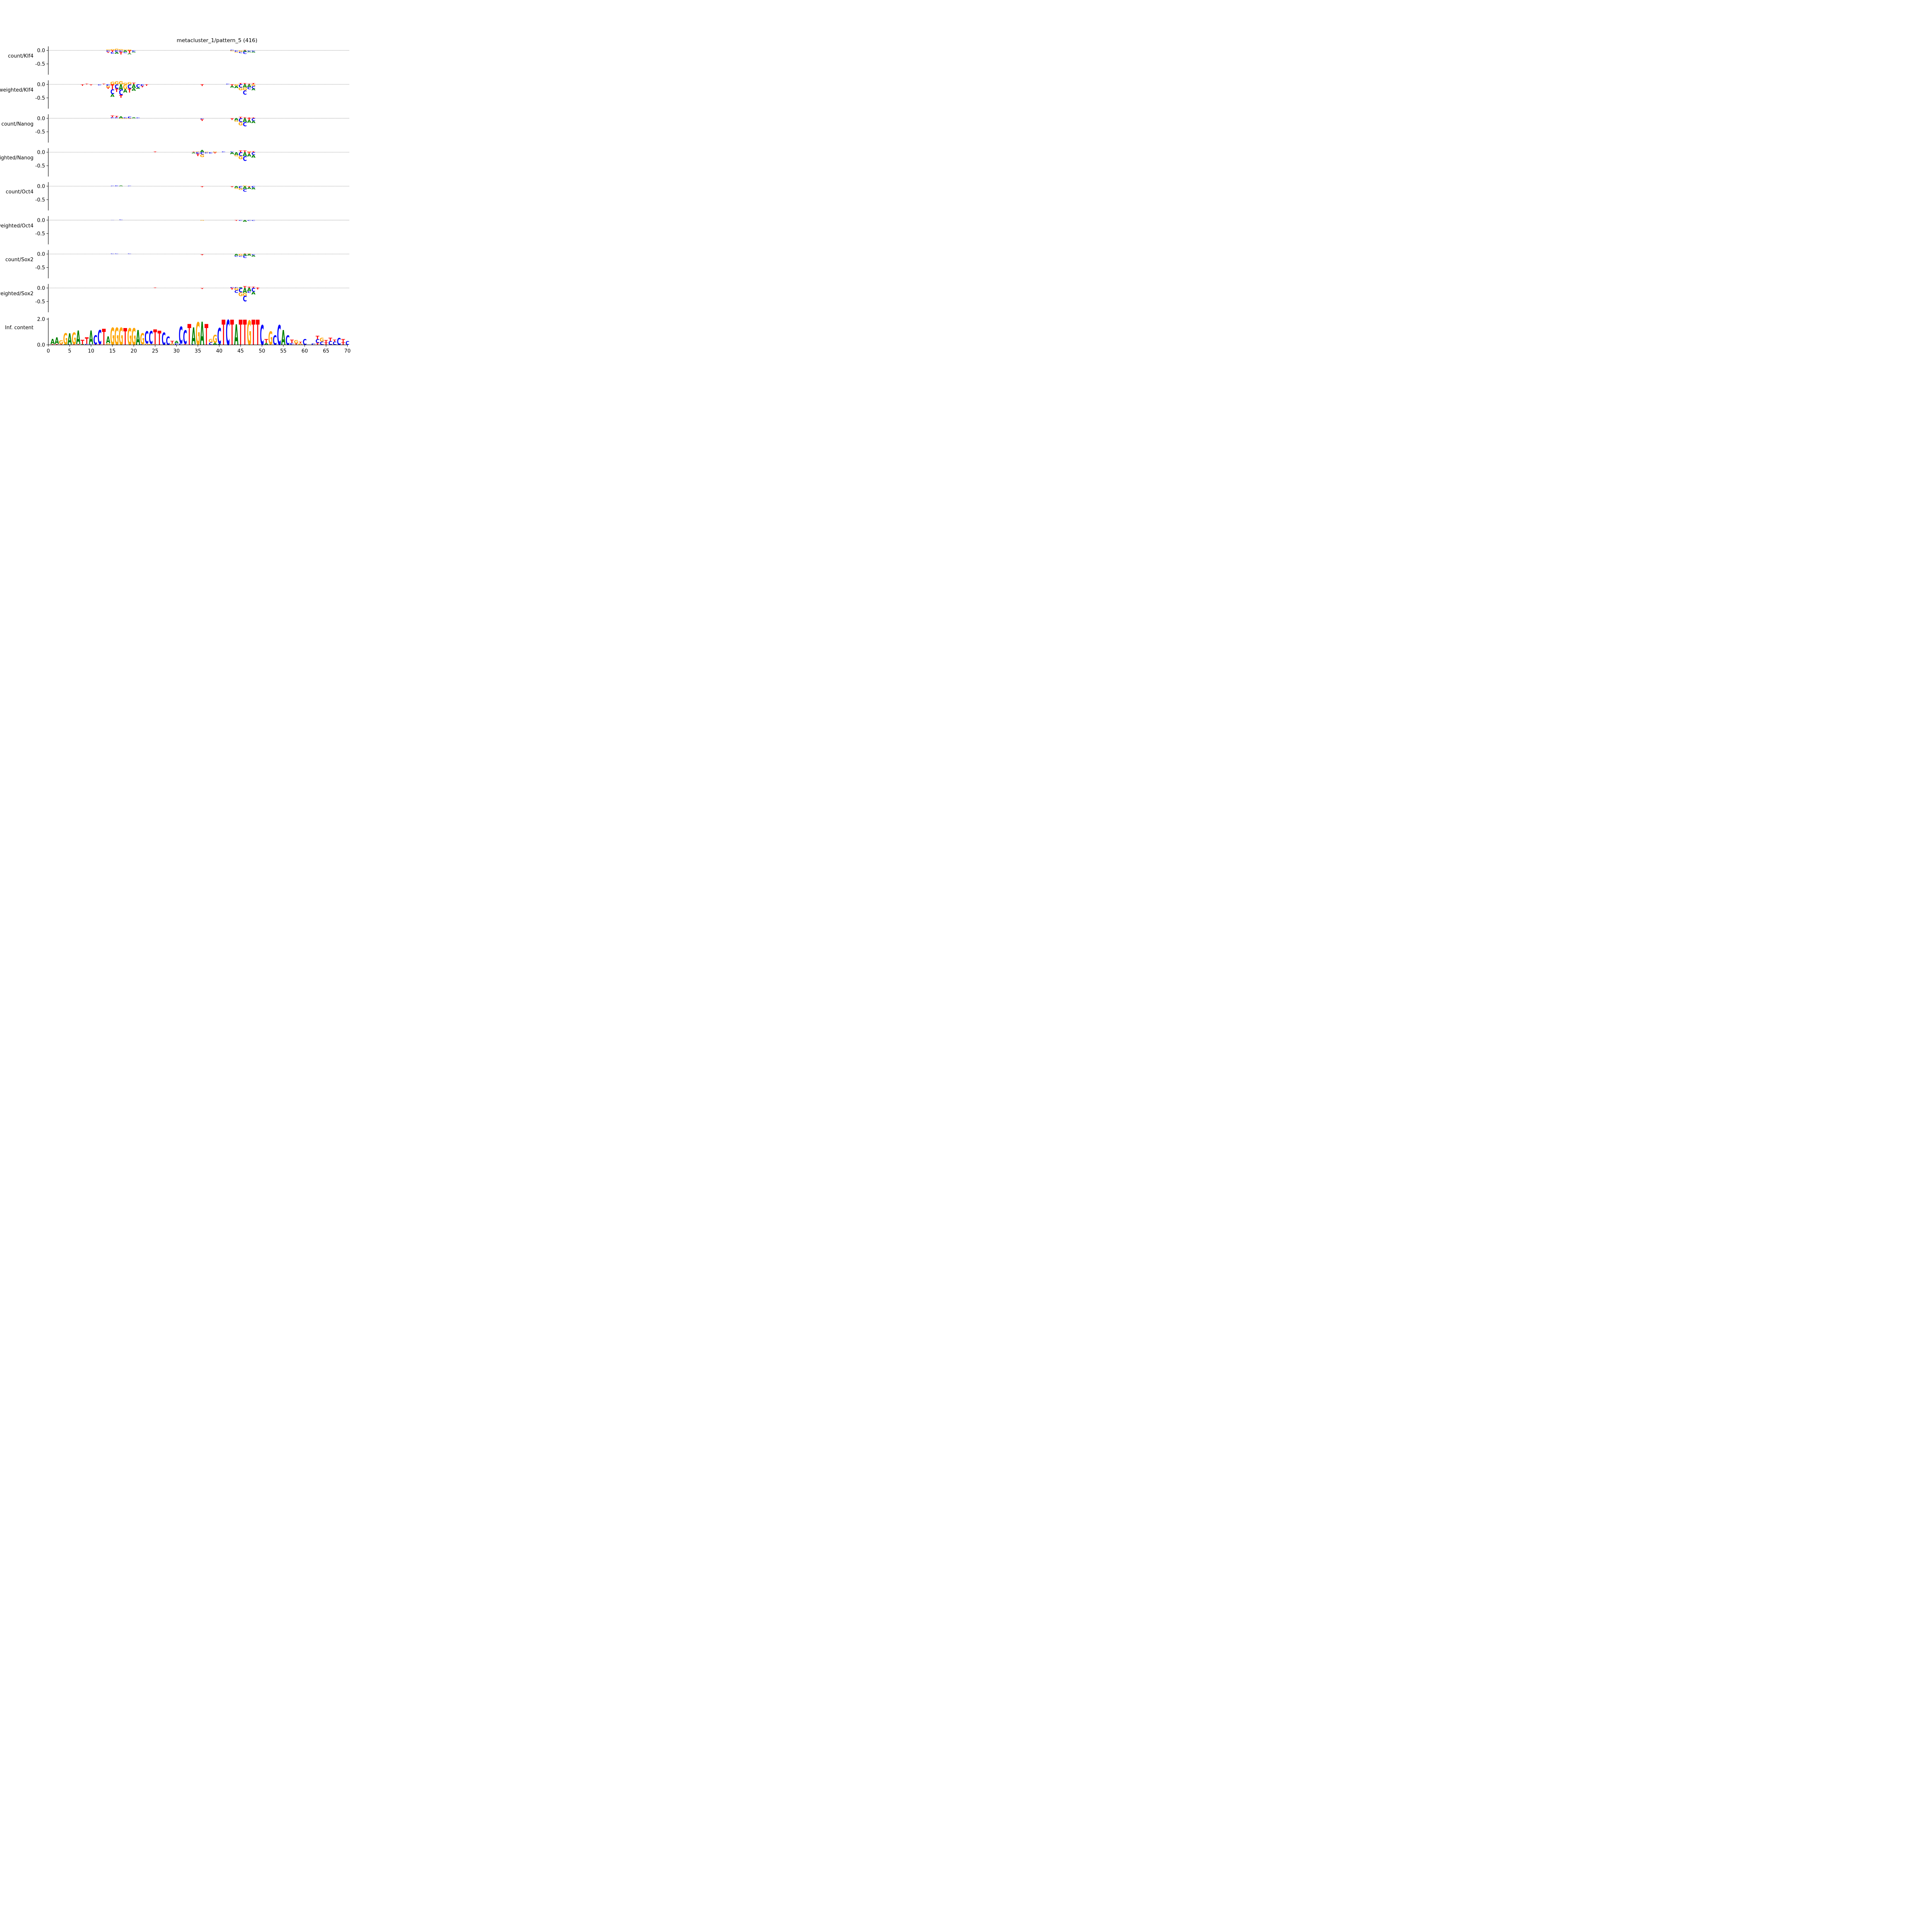 This screenshot has height=1932, width=1932. Describe the element at coordinates (112, 351) in the screenshot. I see `x-tick-label: 15` at that location.